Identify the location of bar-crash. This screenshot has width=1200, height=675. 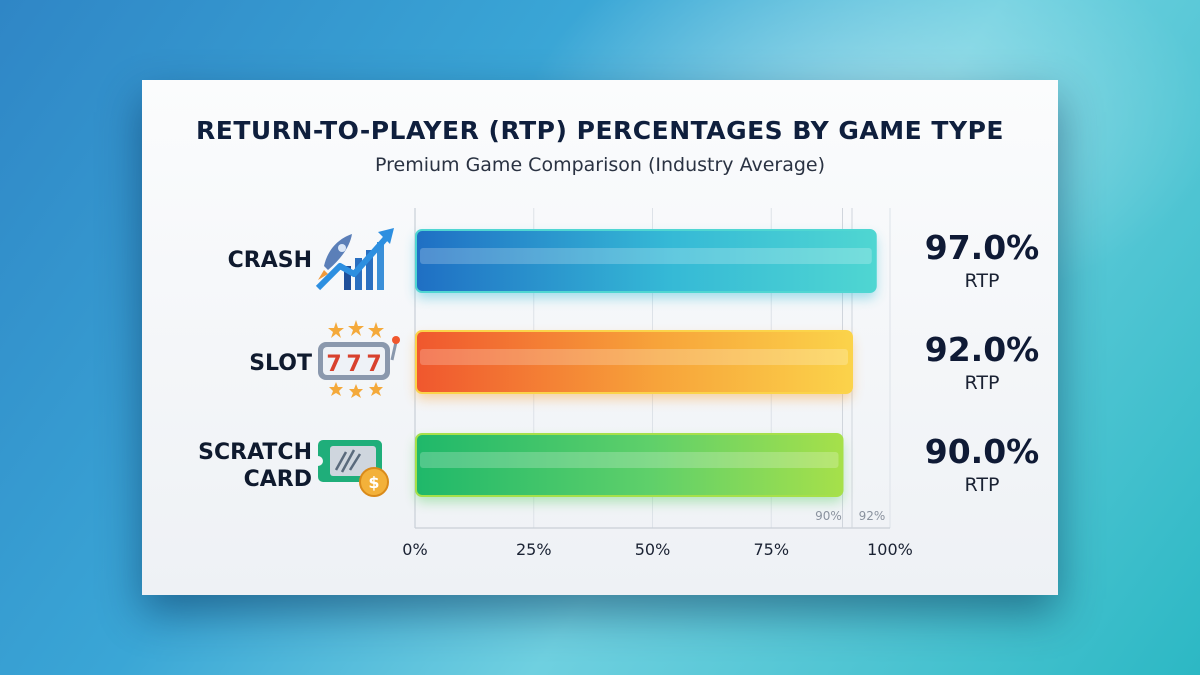
(646, 261).